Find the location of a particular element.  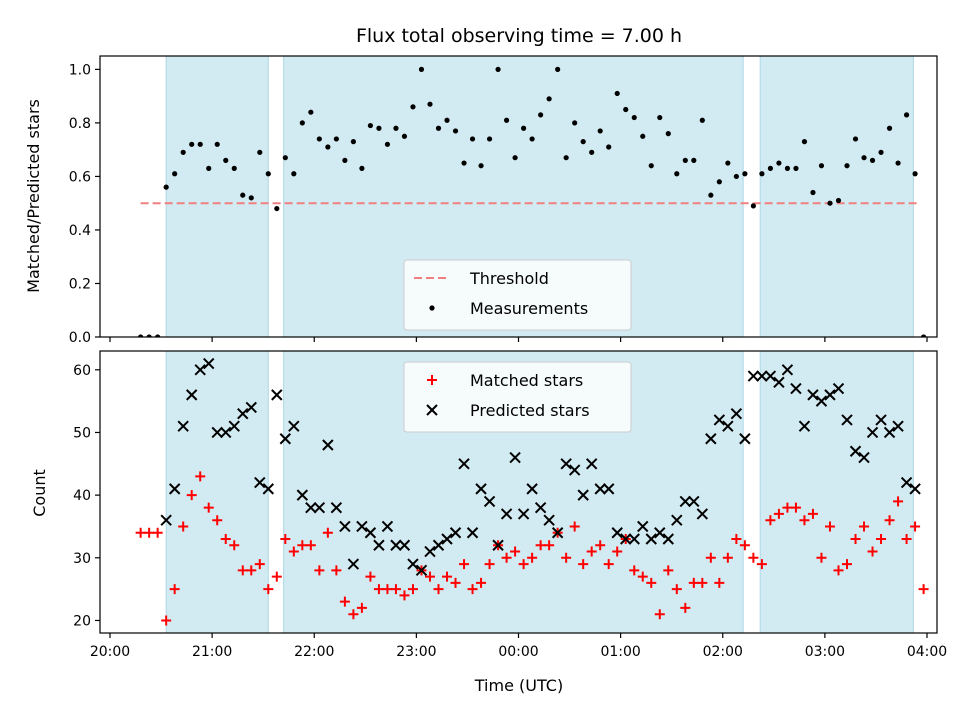

y-tick-label: 40 is located at coordinates (82, 496).